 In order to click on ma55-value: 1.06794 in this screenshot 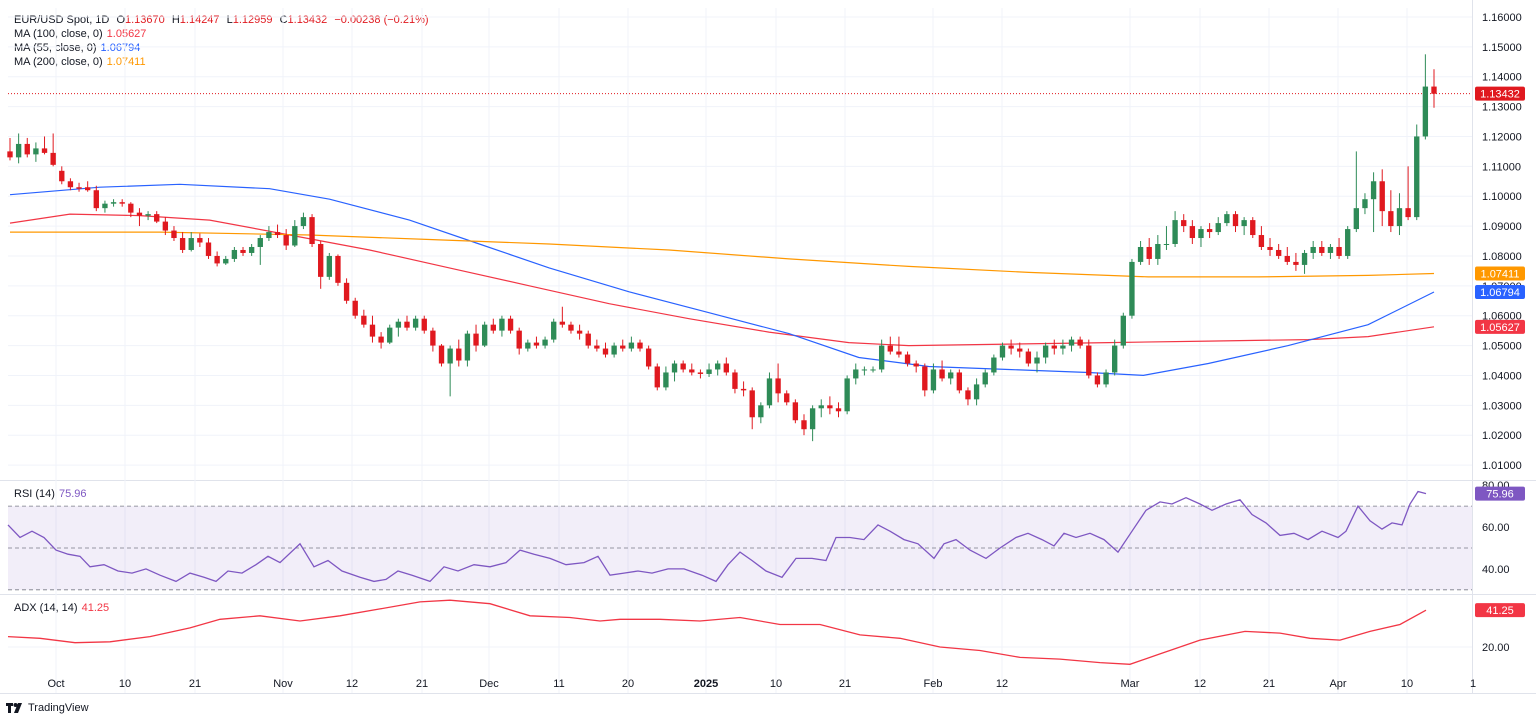, I will do `click(120, 48)`.